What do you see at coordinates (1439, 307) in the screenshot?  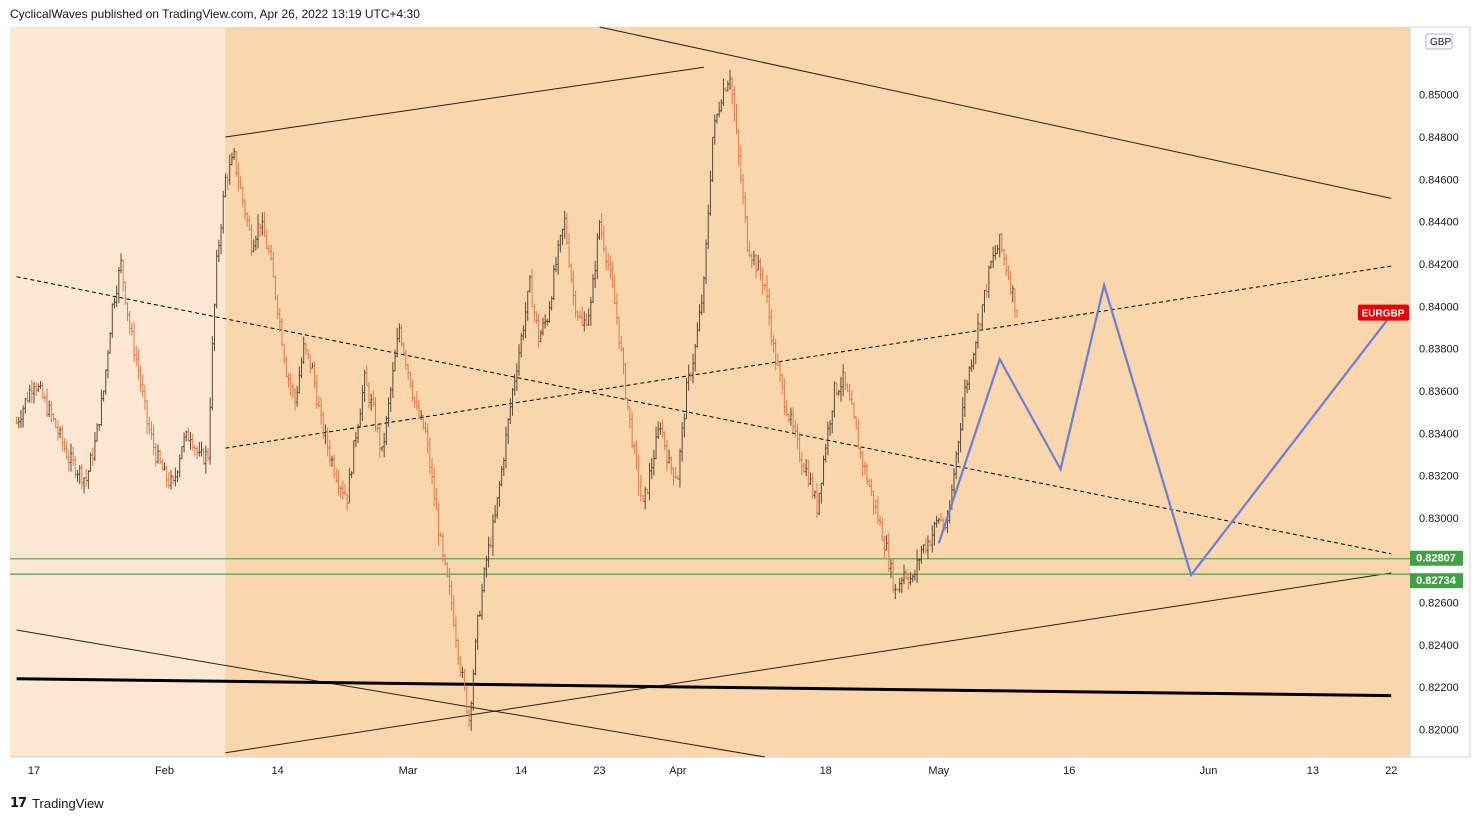 I see `y-tick-label: 0.84000` at bounding box center [1439, 307].